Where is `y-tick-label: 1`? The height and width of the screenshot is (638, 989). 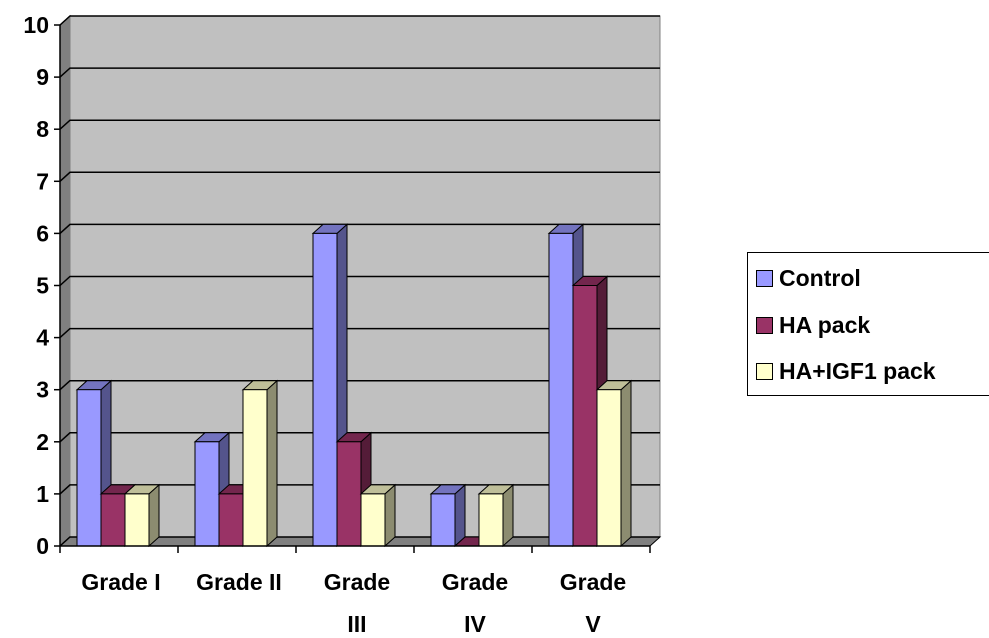
y-tick-label: 1 is located at coordinates (42, 494).